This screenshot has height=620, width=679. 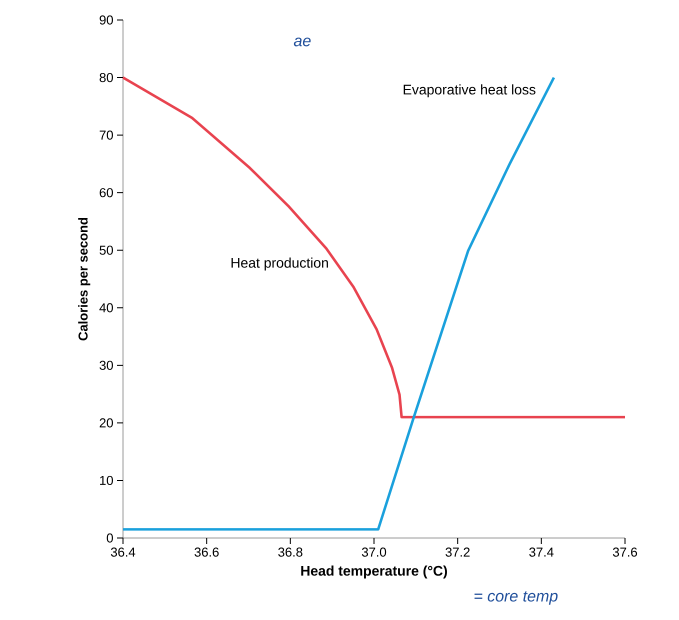 I want to click on y-tick-label: 0, so click(x=109, y=538).